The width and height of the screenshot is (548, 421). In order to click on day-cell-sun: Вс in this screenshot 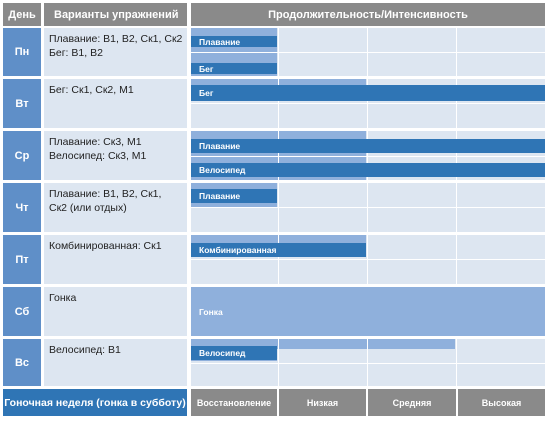, I will do `click(22, 362)`.